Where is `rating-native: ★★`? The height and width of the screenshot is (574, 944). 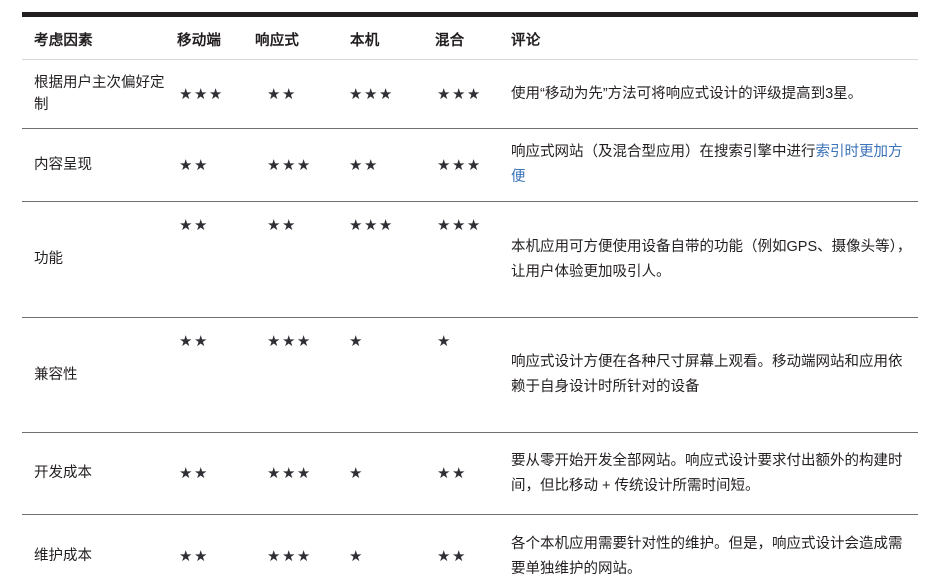
rating-native: ★★ is located at coordinates (387, 165).